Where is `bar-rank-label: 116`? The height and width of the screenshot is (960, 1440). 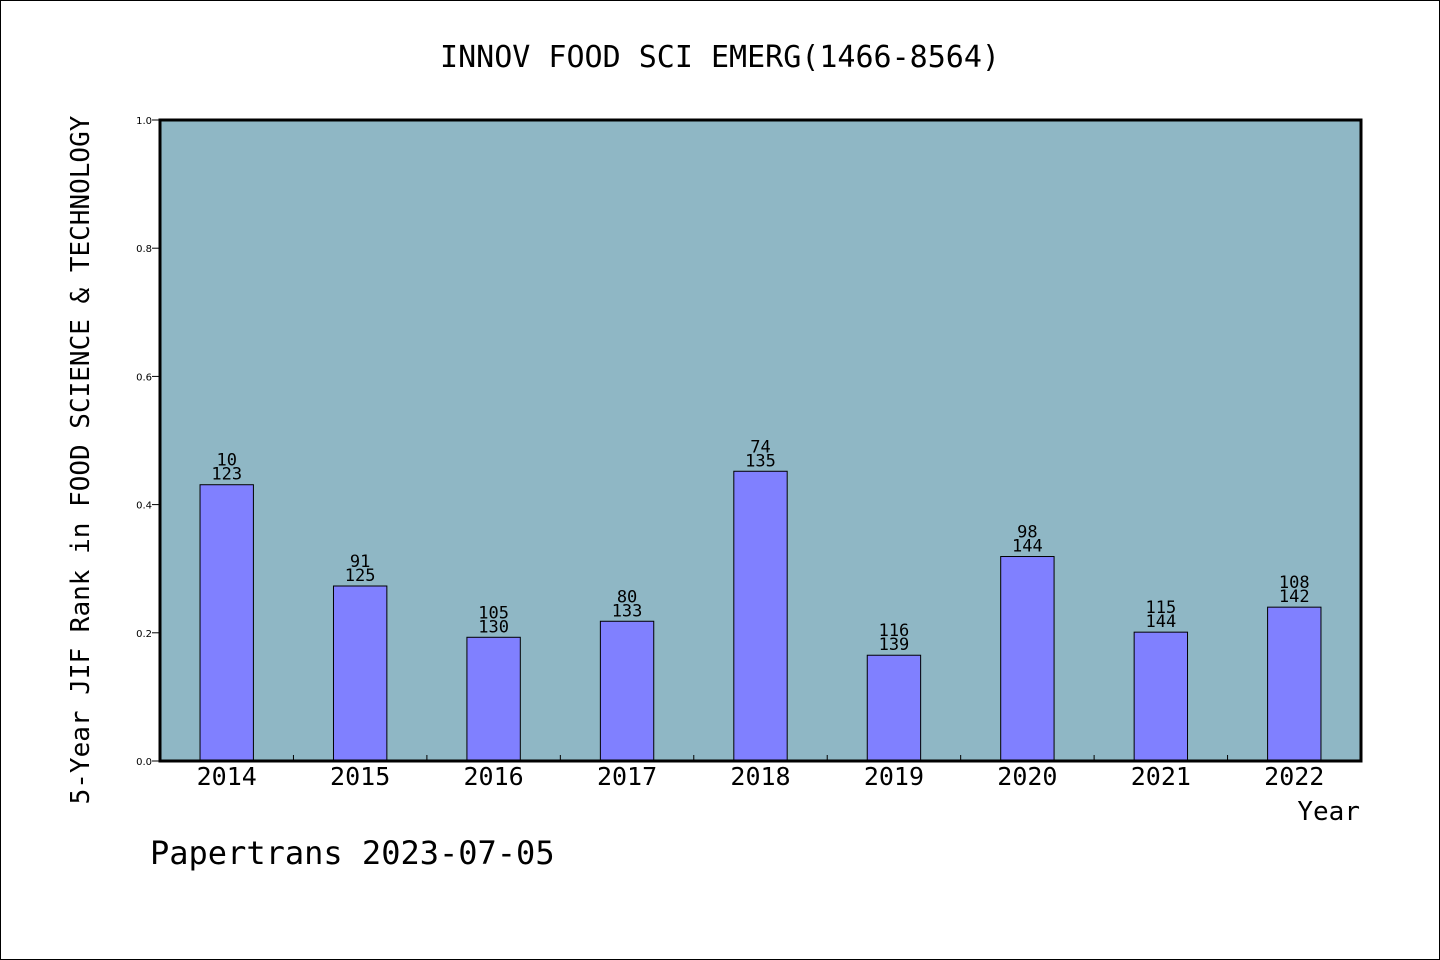 bar-rank-label: 116 is located at coordinates (894, 631).